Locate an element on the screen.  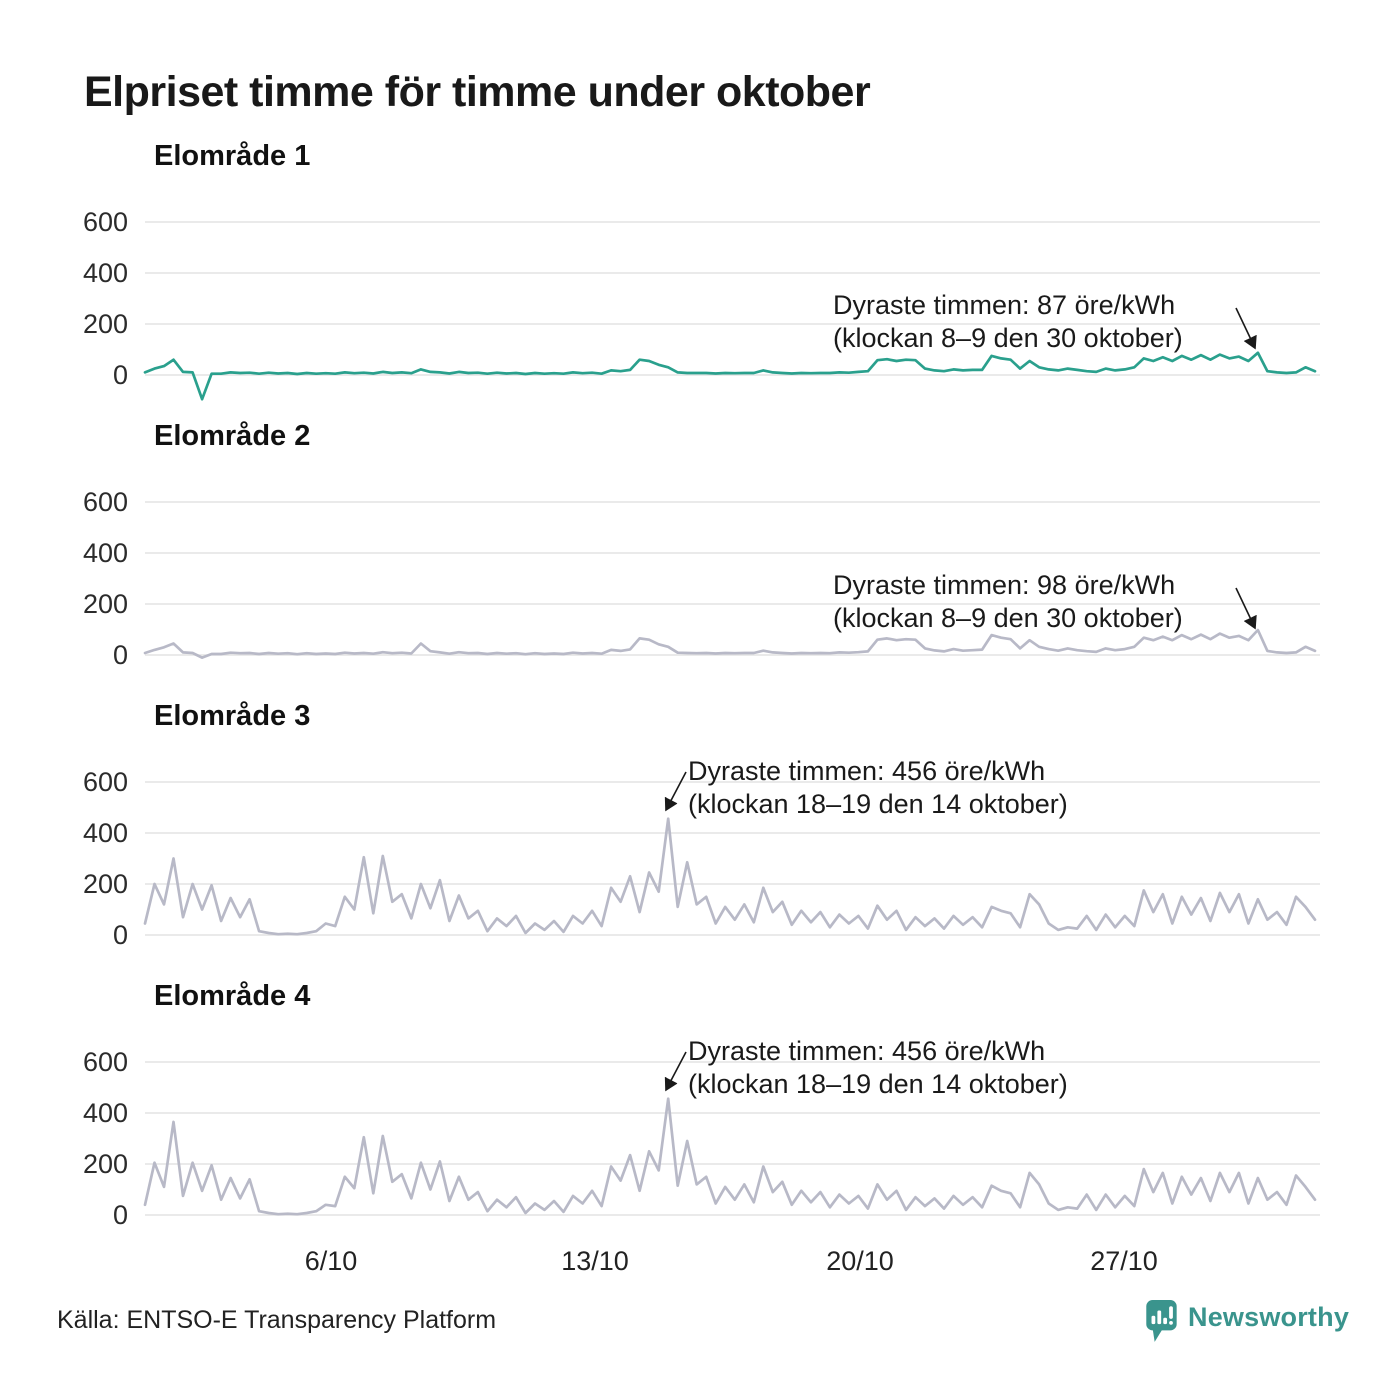
source-note: Källa: ENTSO-E Transparency Platform is located at coordinates (277, 1320).